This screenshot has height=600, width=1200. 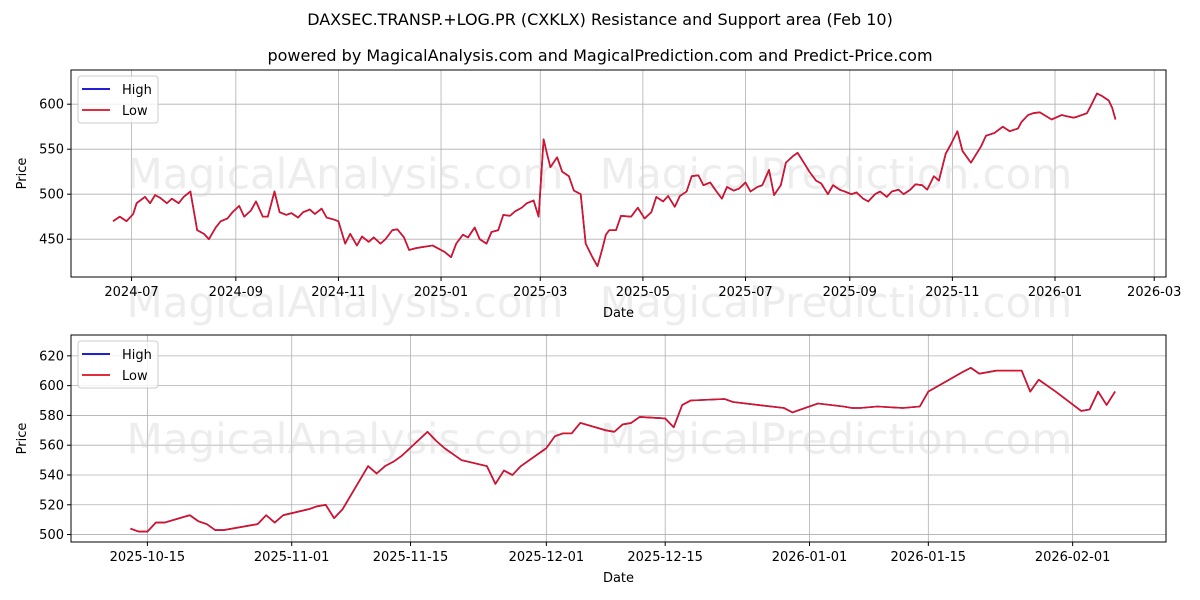 I want to click on x-tick-label: 2025-01, so click(x=441, y=292).